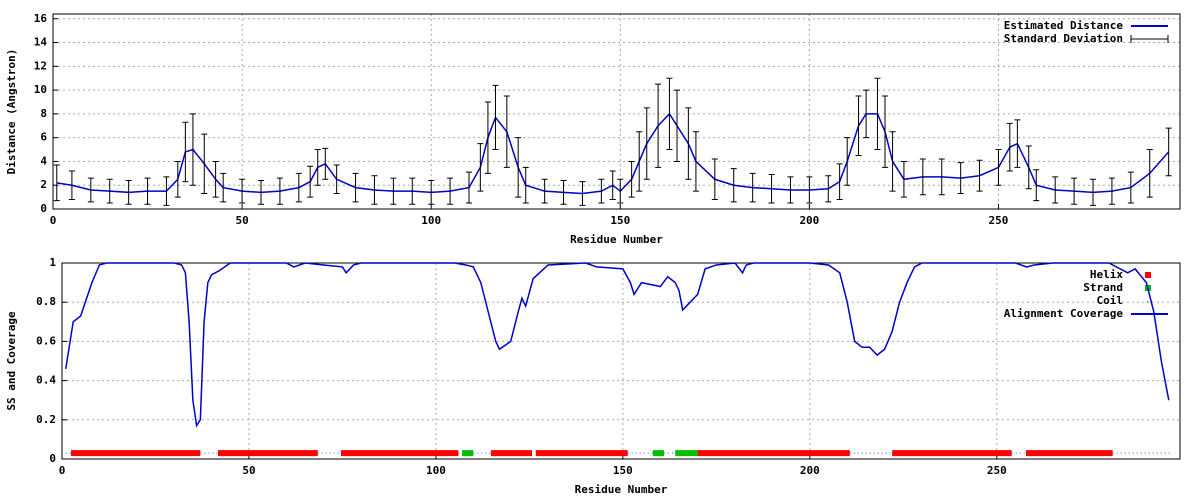 The width and height of the screenshot is (1200, 500). Describe the element at coordinates (1064, 313) in the screenshot. I see `legend-label: Alignment Coverage` at that location.